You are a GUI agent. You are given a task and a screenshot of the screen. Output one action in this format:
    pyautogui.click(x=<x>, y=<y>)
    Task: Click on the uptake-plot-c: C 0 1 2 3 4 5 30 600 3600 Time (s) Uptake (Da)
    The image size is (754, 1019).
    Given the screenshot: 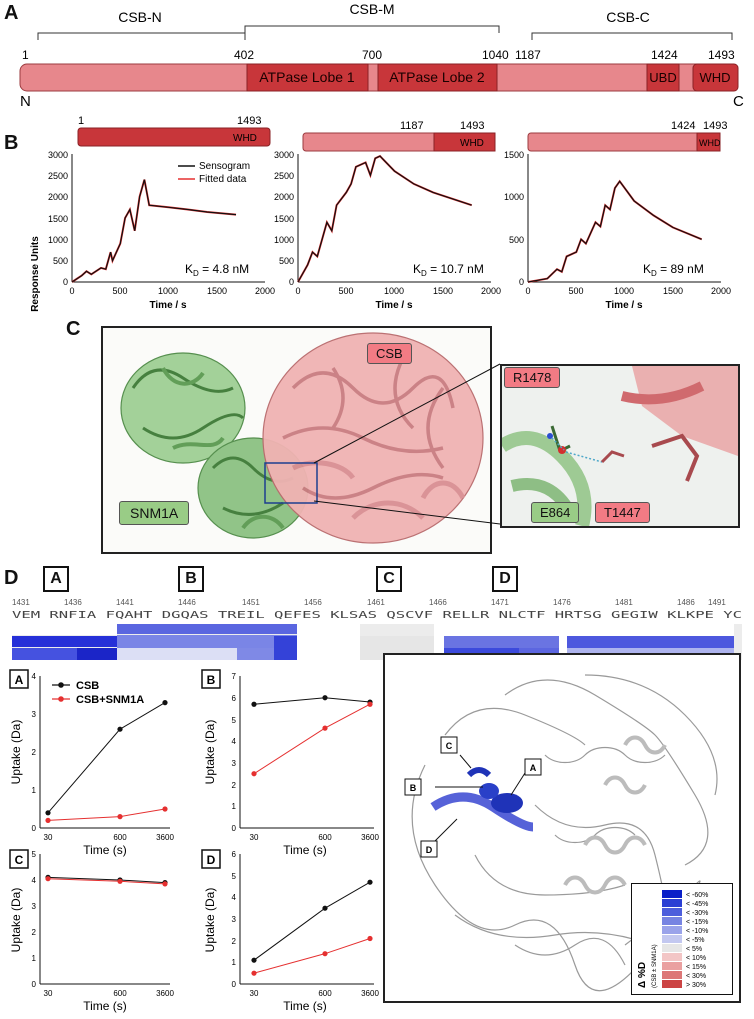 What is the action you would take?
    pyautogui.click(x=91, y=931)
    